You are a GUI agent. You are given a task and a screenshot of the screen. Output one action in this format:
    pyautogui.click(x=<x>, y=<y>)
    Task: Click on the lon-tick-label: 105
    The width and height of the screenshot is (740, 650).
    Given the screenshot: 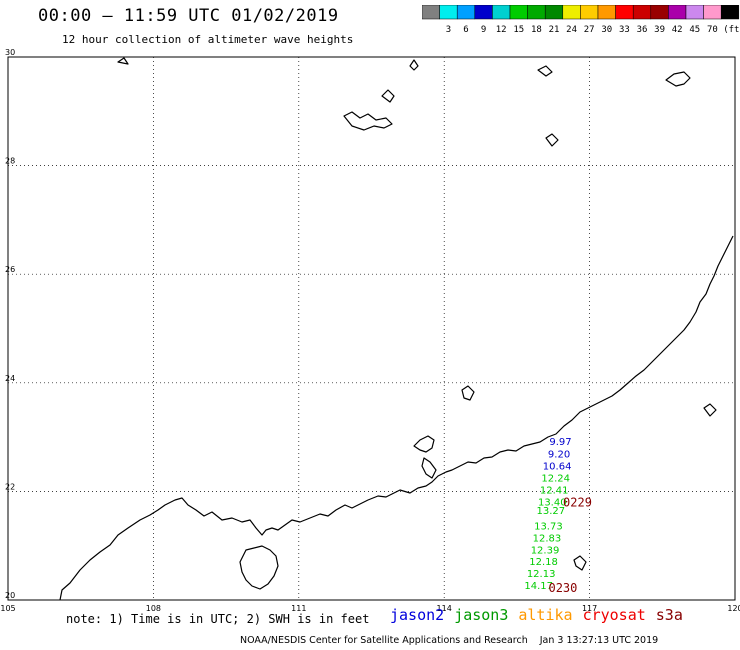 What is the action you would take?
    pyautogui.click(x=7, y=608)
    